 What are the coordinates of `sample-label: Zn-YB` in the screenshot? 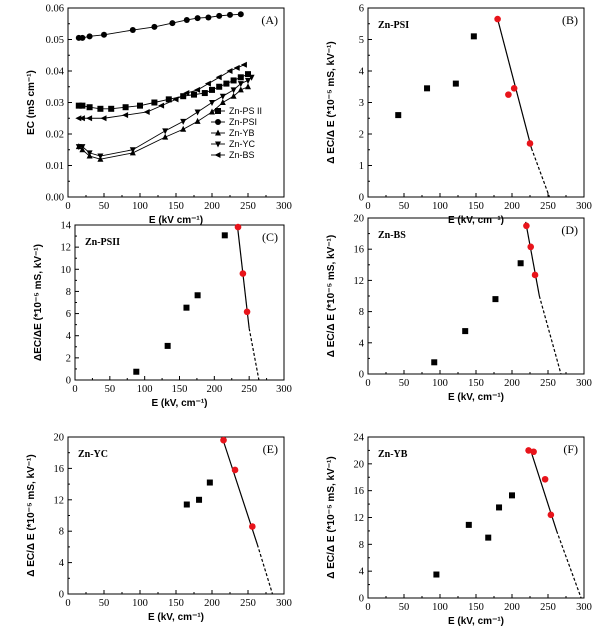 It's located at (393, 454).